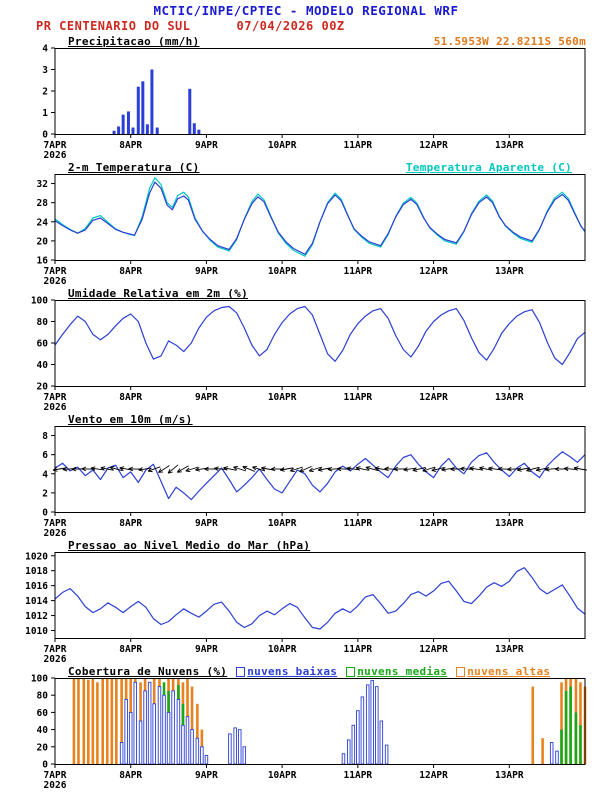 The width and height of the screenshot is (612, 792). What do you see at coordinates (509, 671) in the screenshot?
I see `high-clouds-legend-label: nuvens altas` at bounding box center [509, 671].